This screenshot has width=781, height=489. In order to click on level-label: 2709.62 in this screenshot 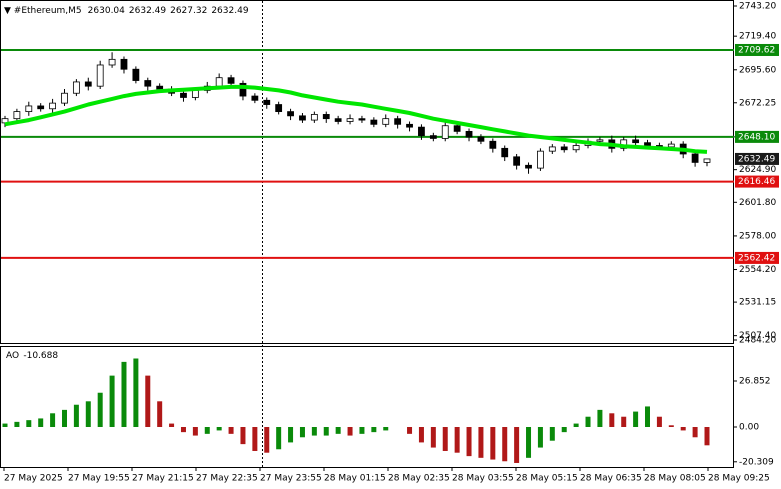, I will do `click(756, 50)`.